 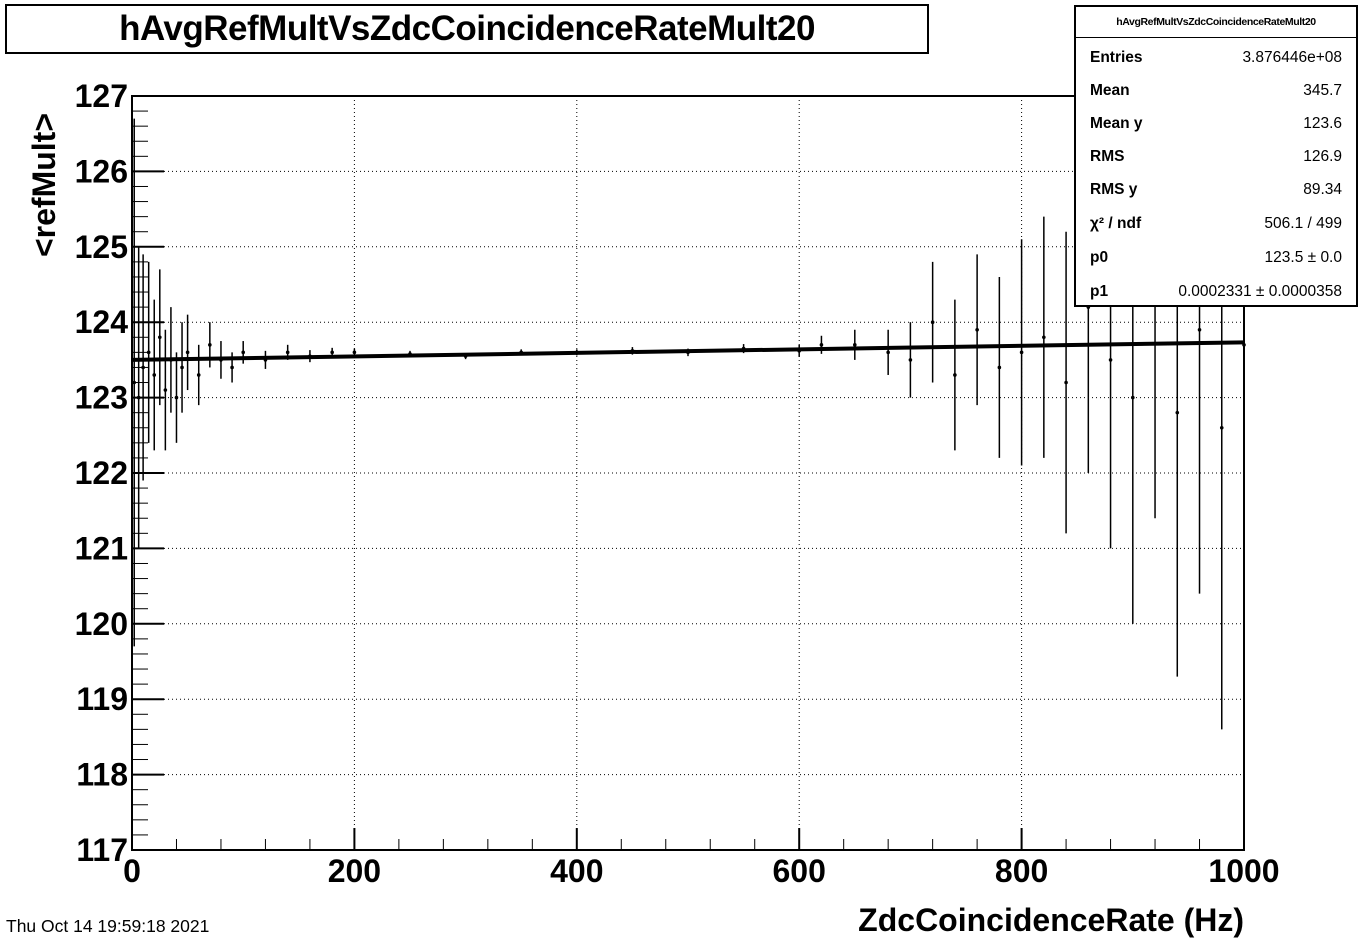 I want to click on stats-header: hAvgRefMultVsZdcCoincidenceRateMult20, so click(x=1216, y=22).